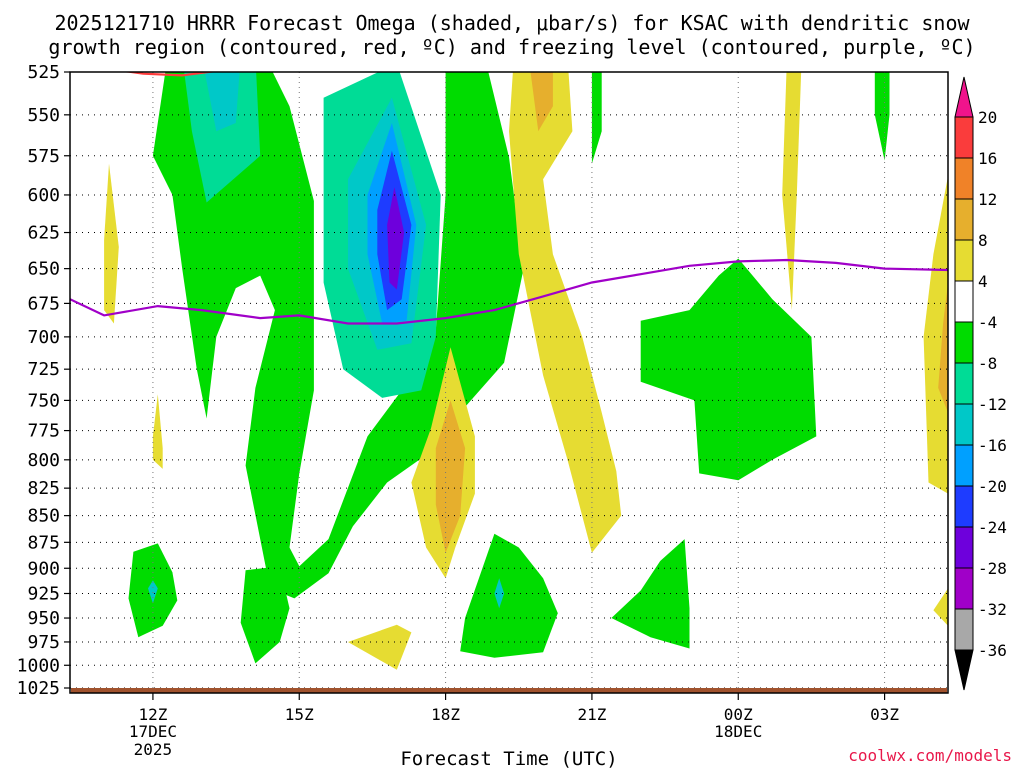 This screenshot has width=1024, height=768. Describe the element at coordinates (43, 618) in the screenshot. I see `y-tick-label-950: 950` at that location.